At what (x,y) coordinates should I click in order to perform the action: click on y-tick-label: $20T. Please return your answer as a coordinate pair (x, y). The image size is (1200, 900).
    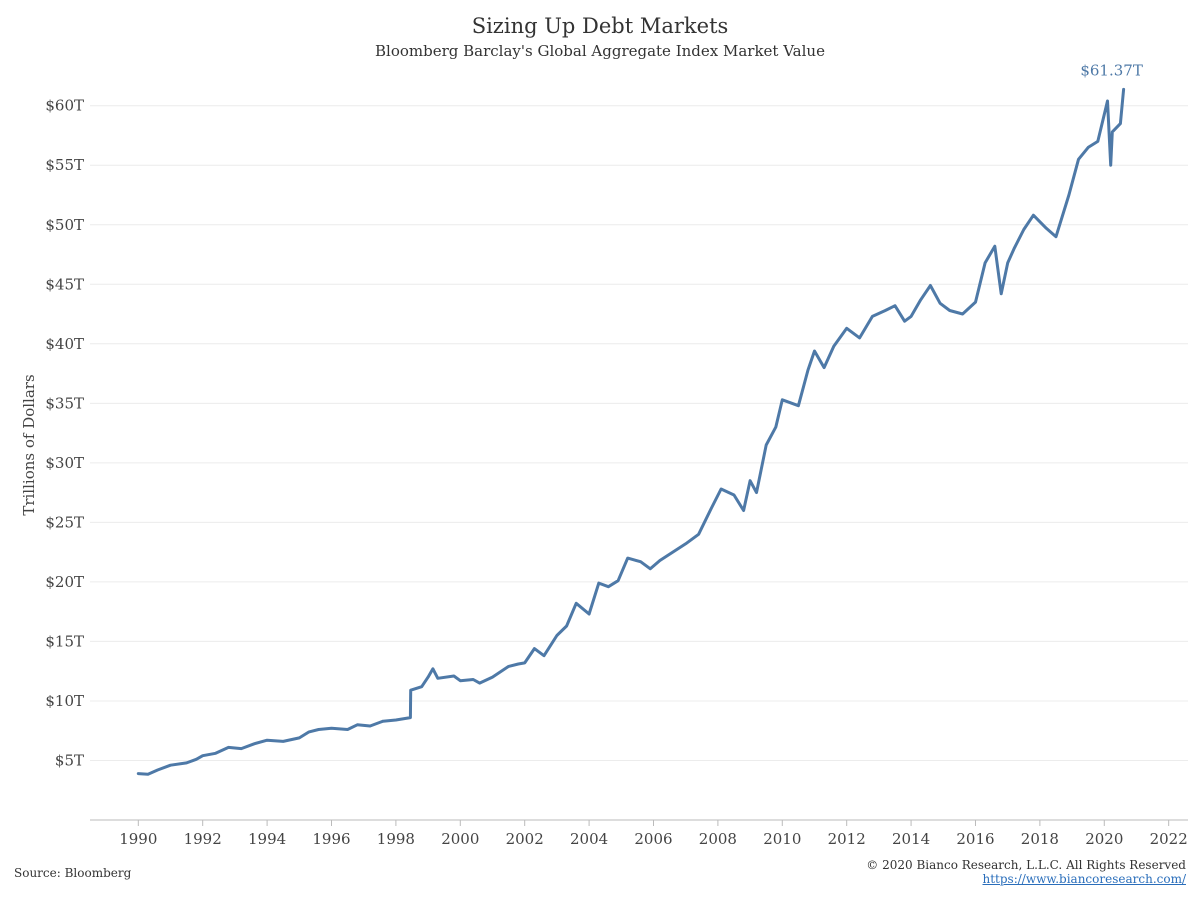
    Looking at the image, I should click on (64, 582).